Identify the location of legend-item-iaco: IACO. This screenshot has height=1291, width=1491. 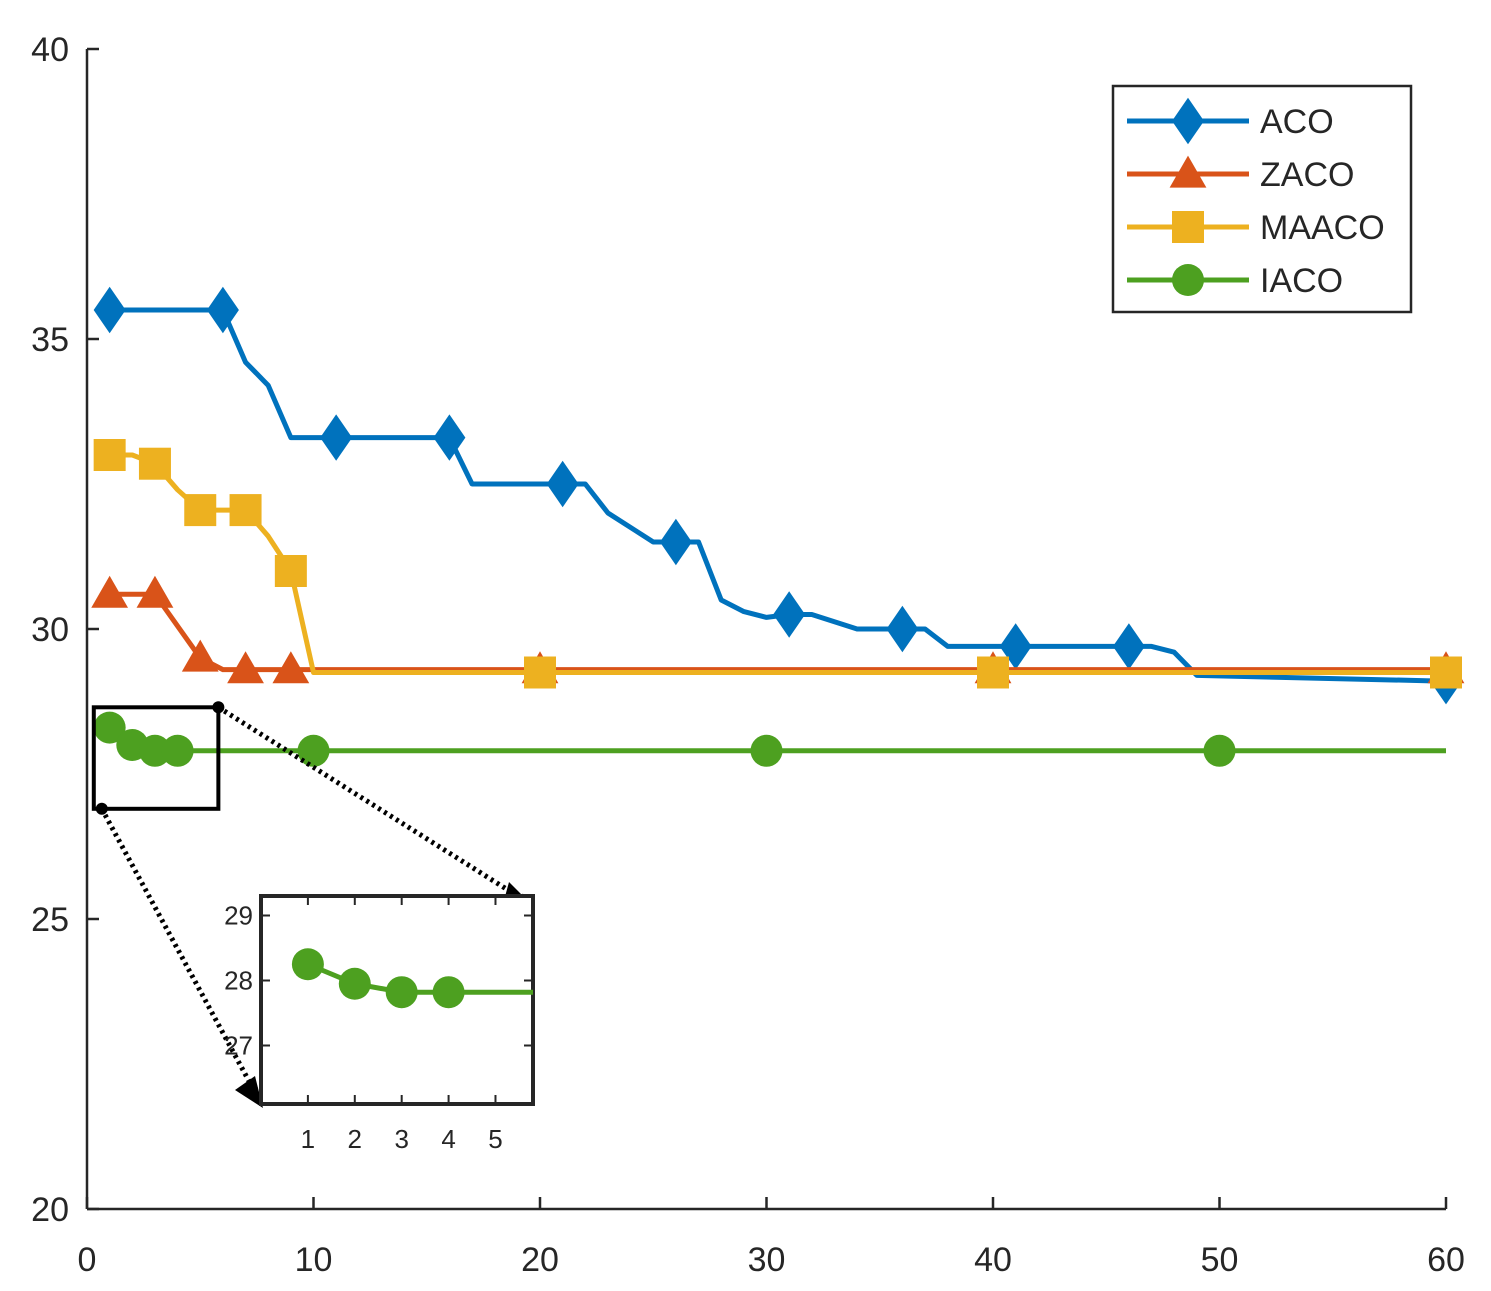
(1235, 281).